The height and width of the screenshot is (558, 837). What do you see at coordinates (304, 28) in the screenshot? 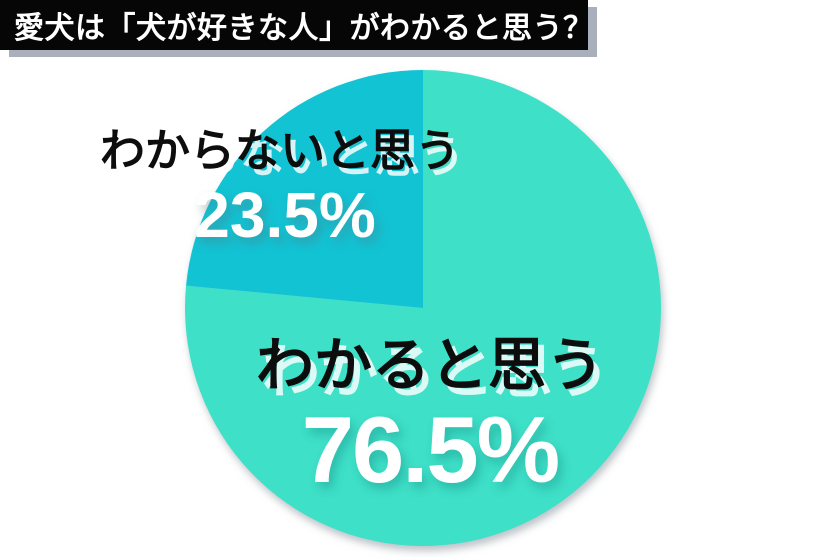
I see `page-title: 愛犬は「犬が好きな人」がわかると思う？` at bounding box center [304, 28].